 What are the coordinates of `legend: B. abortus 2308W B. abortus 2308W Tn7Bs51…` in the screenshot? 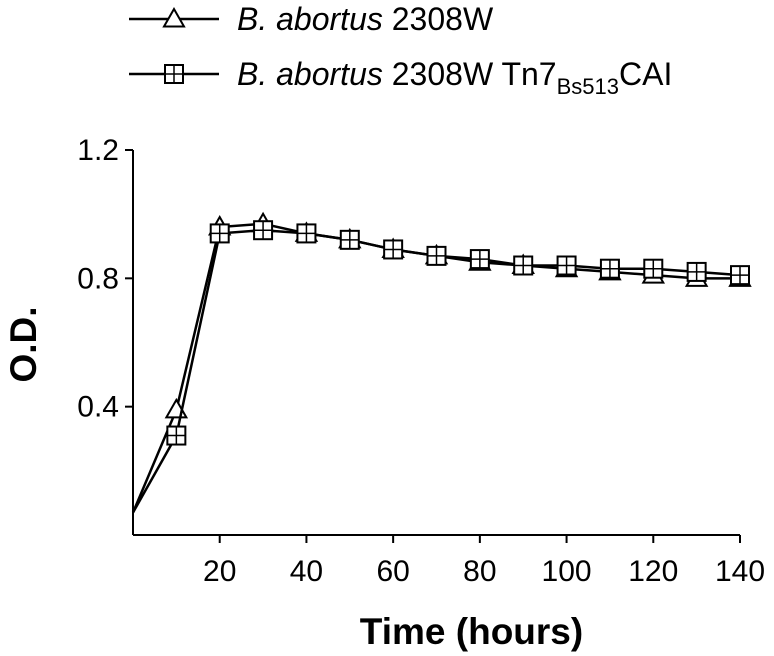 It's located at (400, 50).